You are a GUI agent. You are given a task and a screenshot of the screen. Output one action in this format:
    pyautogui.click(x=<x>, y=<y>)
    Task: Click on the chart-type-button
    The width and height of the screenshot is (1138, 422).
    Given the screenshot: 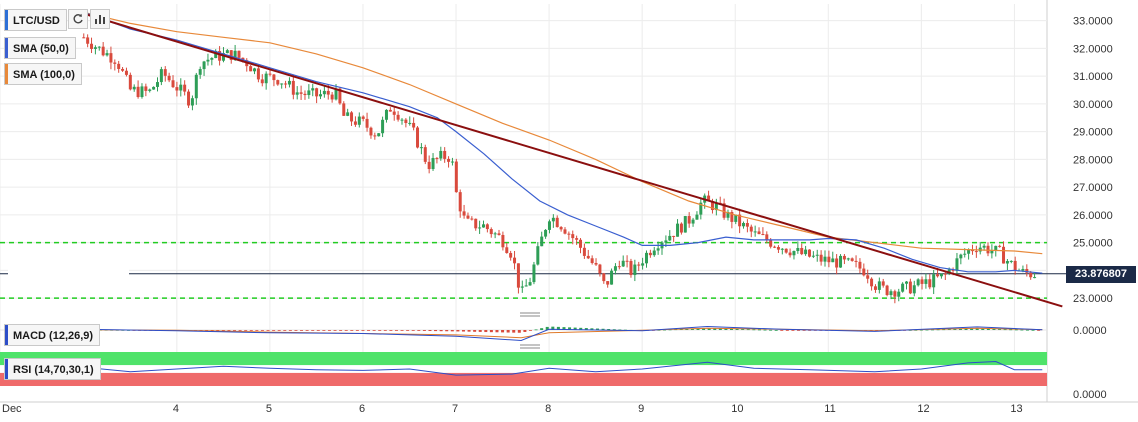 What is the action you would take?
    pyautogui.click(x=100, y=19)
    